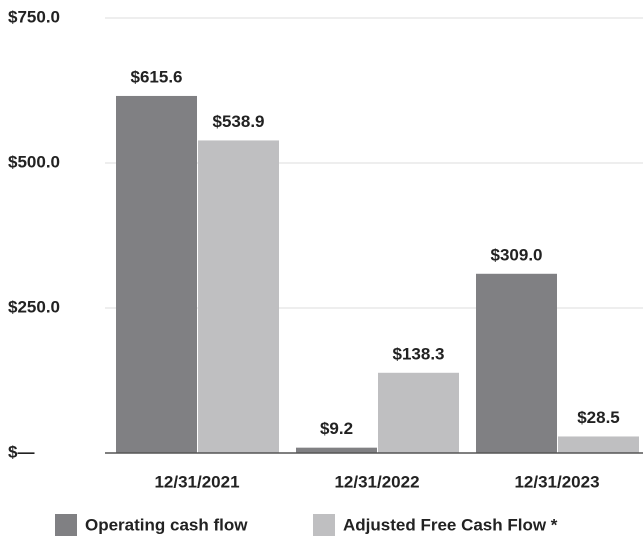 The width and height of the screenshot is (643, 537). Describe the element at coordinates (598, 417) in the screenshot. I see `value-label: $28.5` at that location.